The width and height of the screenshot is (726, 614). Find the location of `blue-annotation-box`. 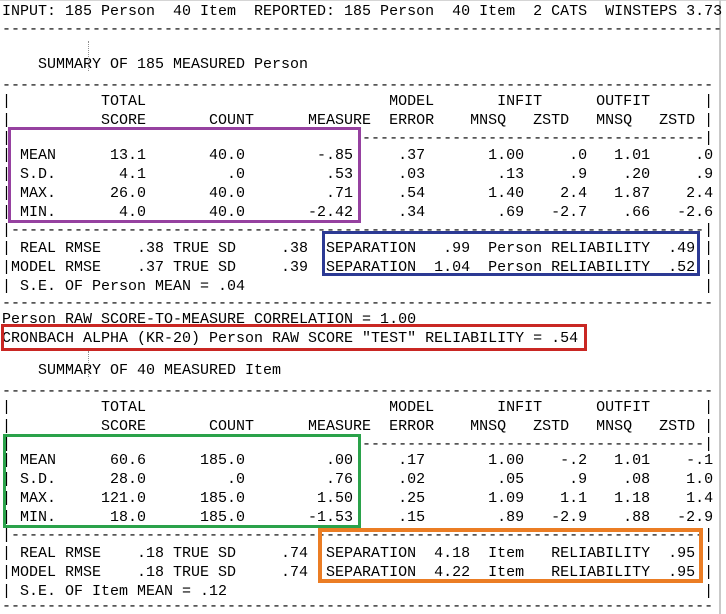

blue-annotation-box is located at coordinates (511, 253).